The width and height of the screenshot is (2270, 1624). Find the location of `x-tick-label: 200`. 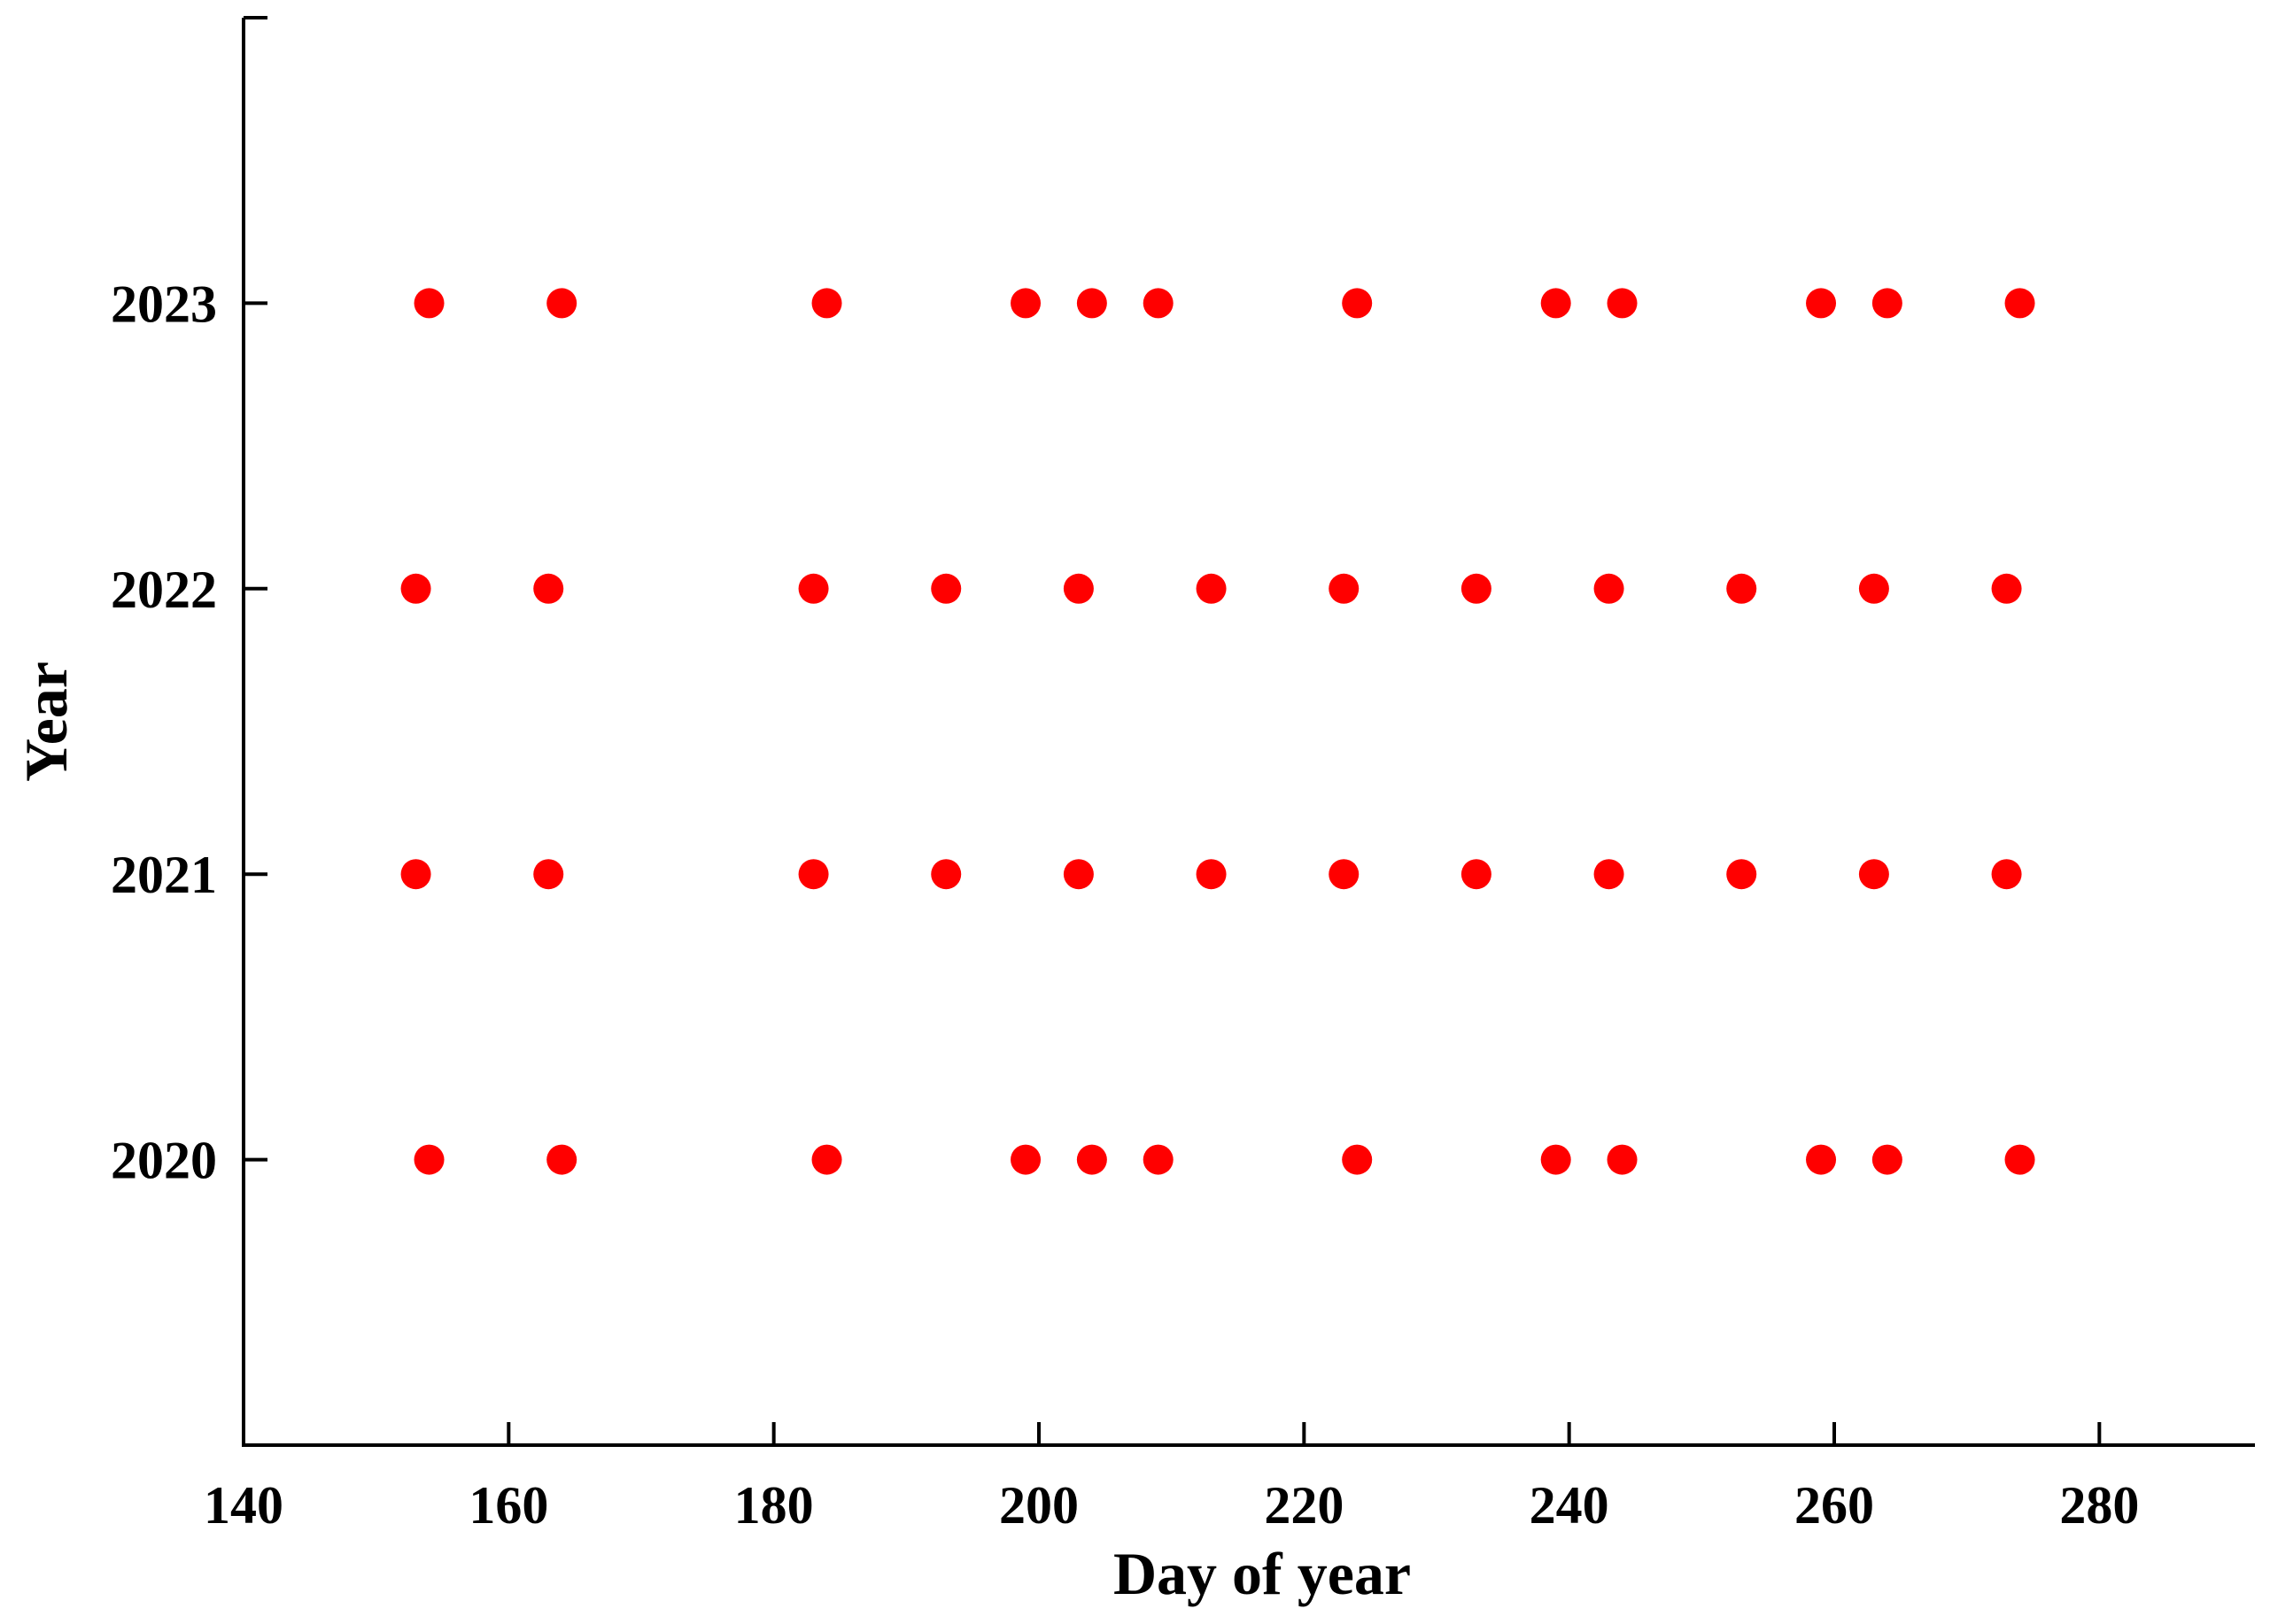

x-tick-label: 200 is located at coordinates (1039, 1506).